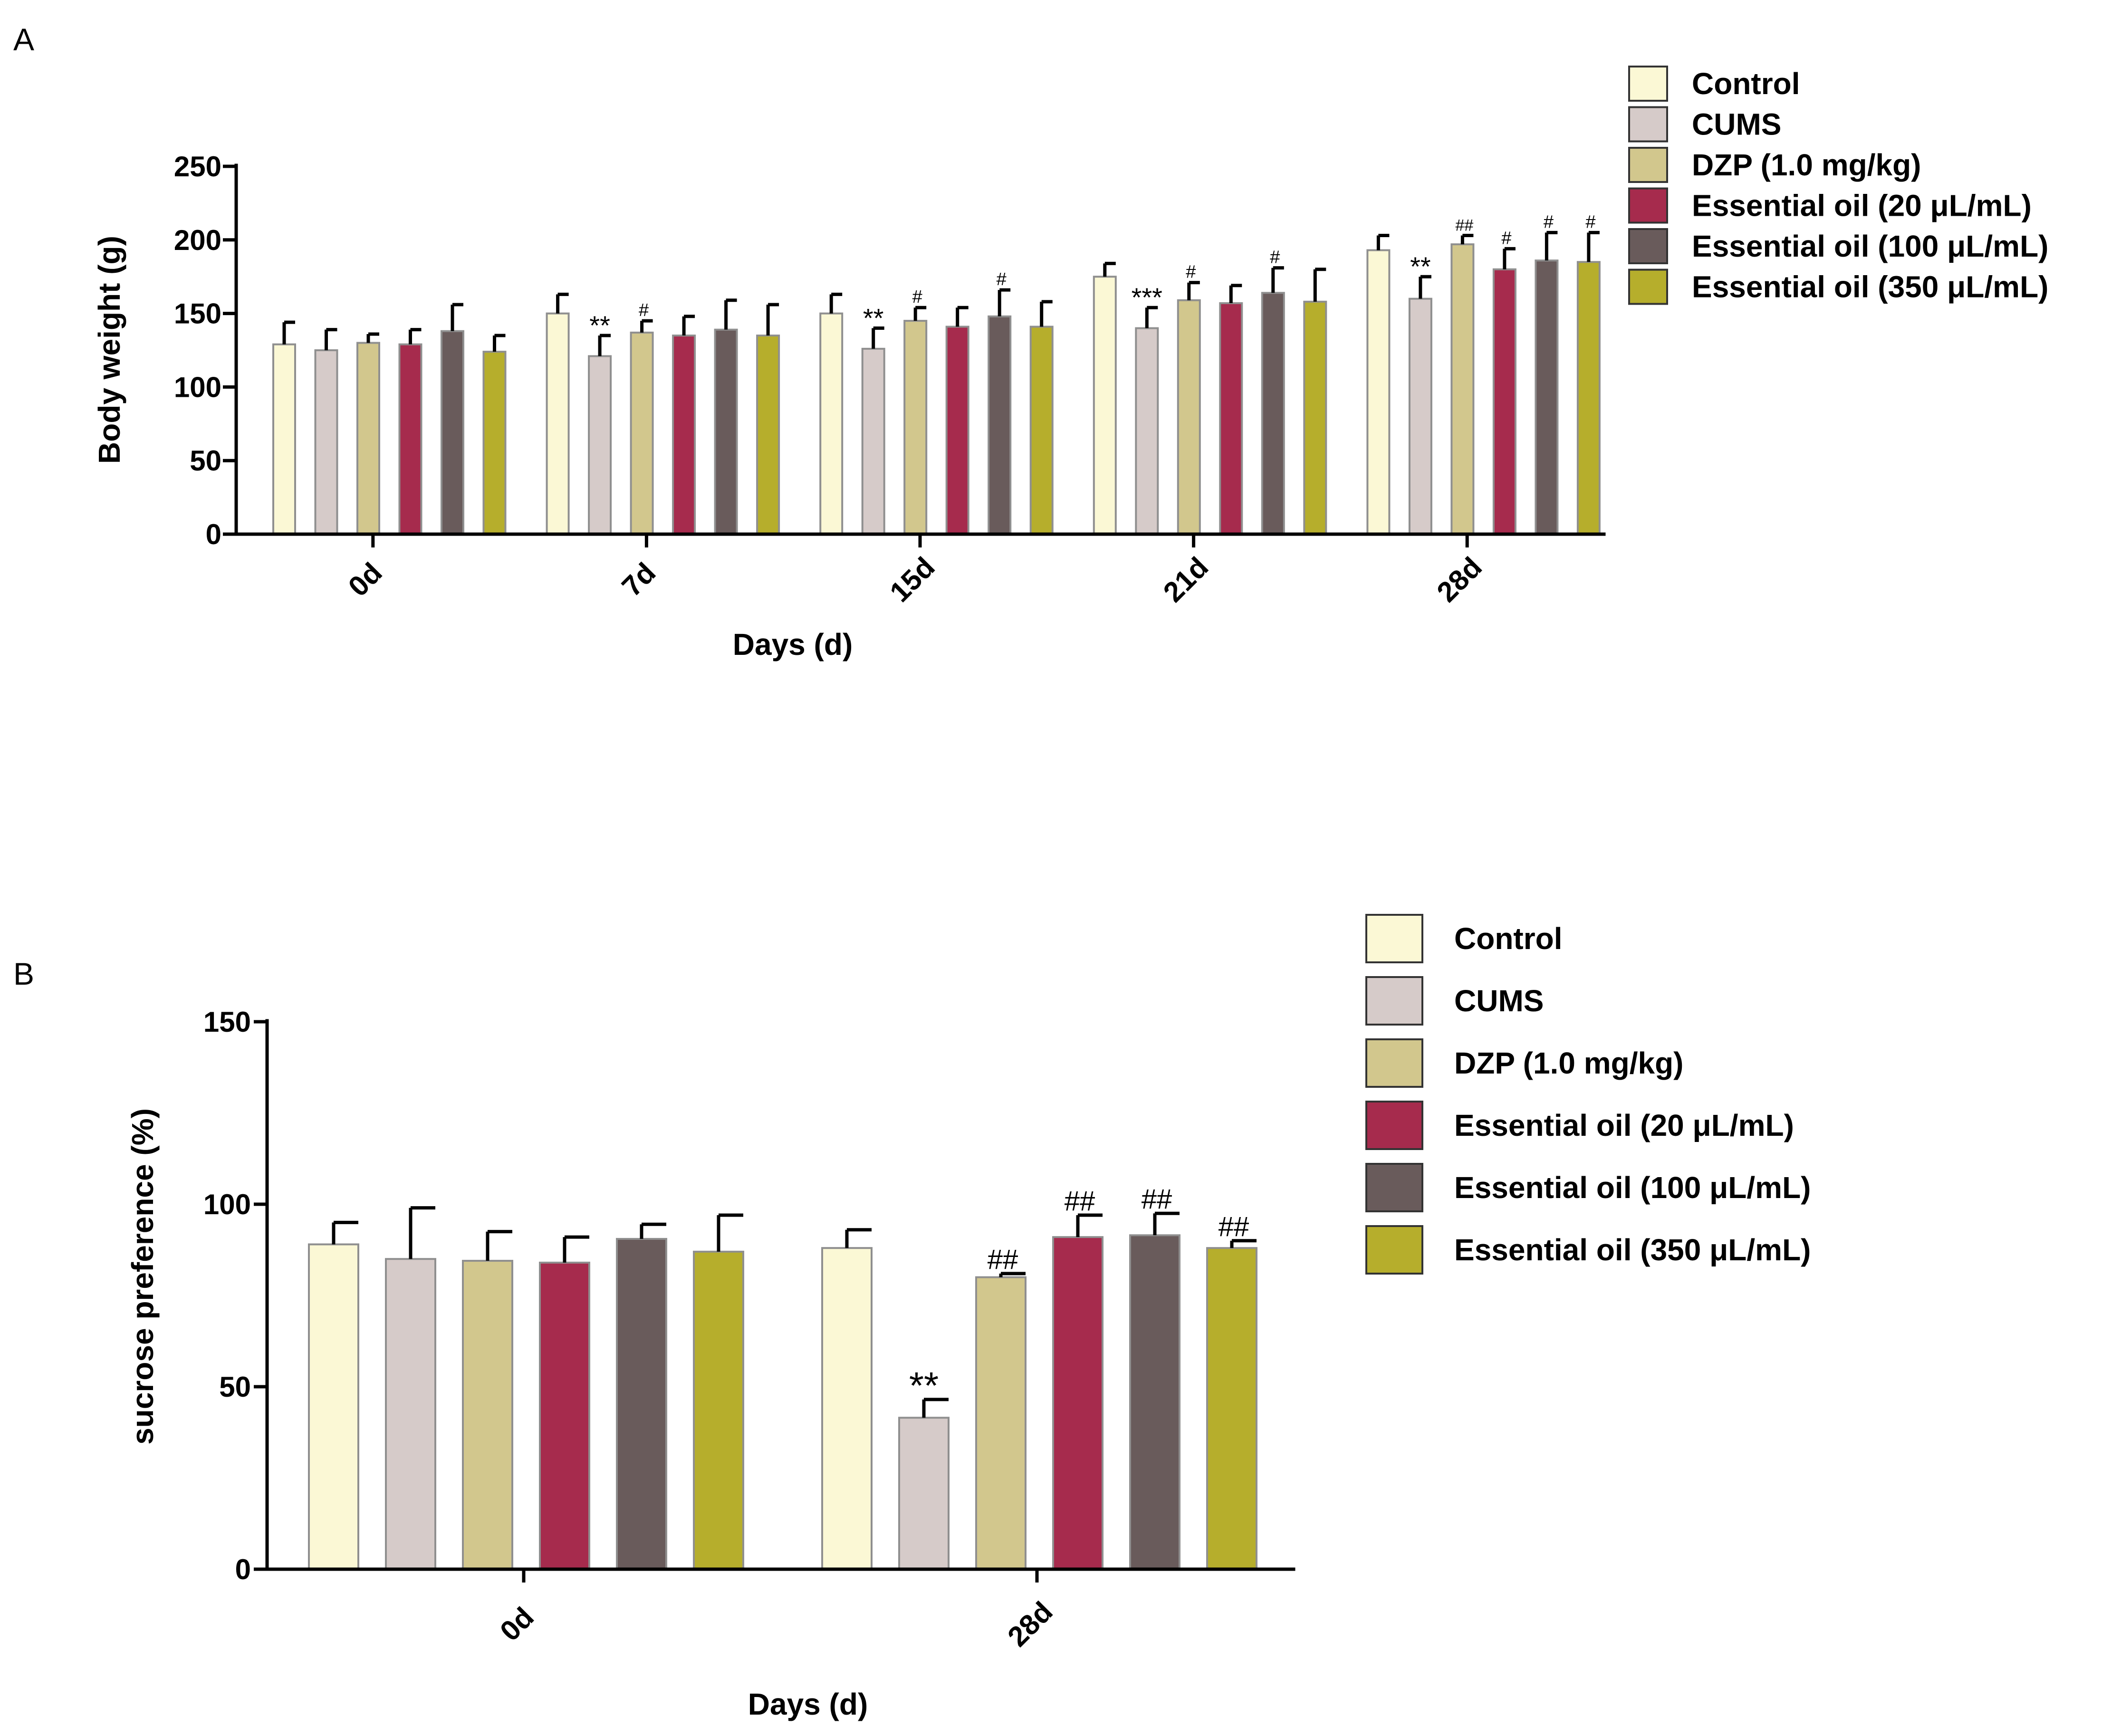 The image size is (2111, 1736). I want to click on panel-b-annotations: ** ## ## ## ##, so click(1079, 1295).